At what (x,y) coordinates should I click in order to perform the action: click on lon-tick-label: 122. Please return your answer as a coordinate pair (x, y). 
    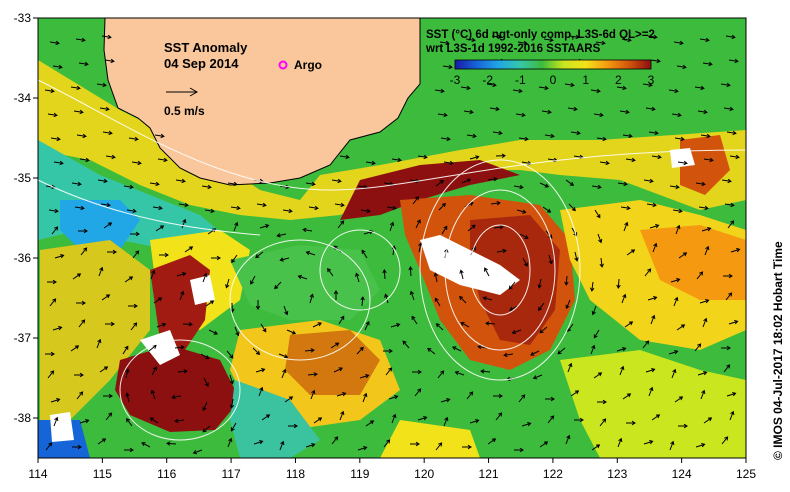
    Looking at the image, I should click on (553, 474).